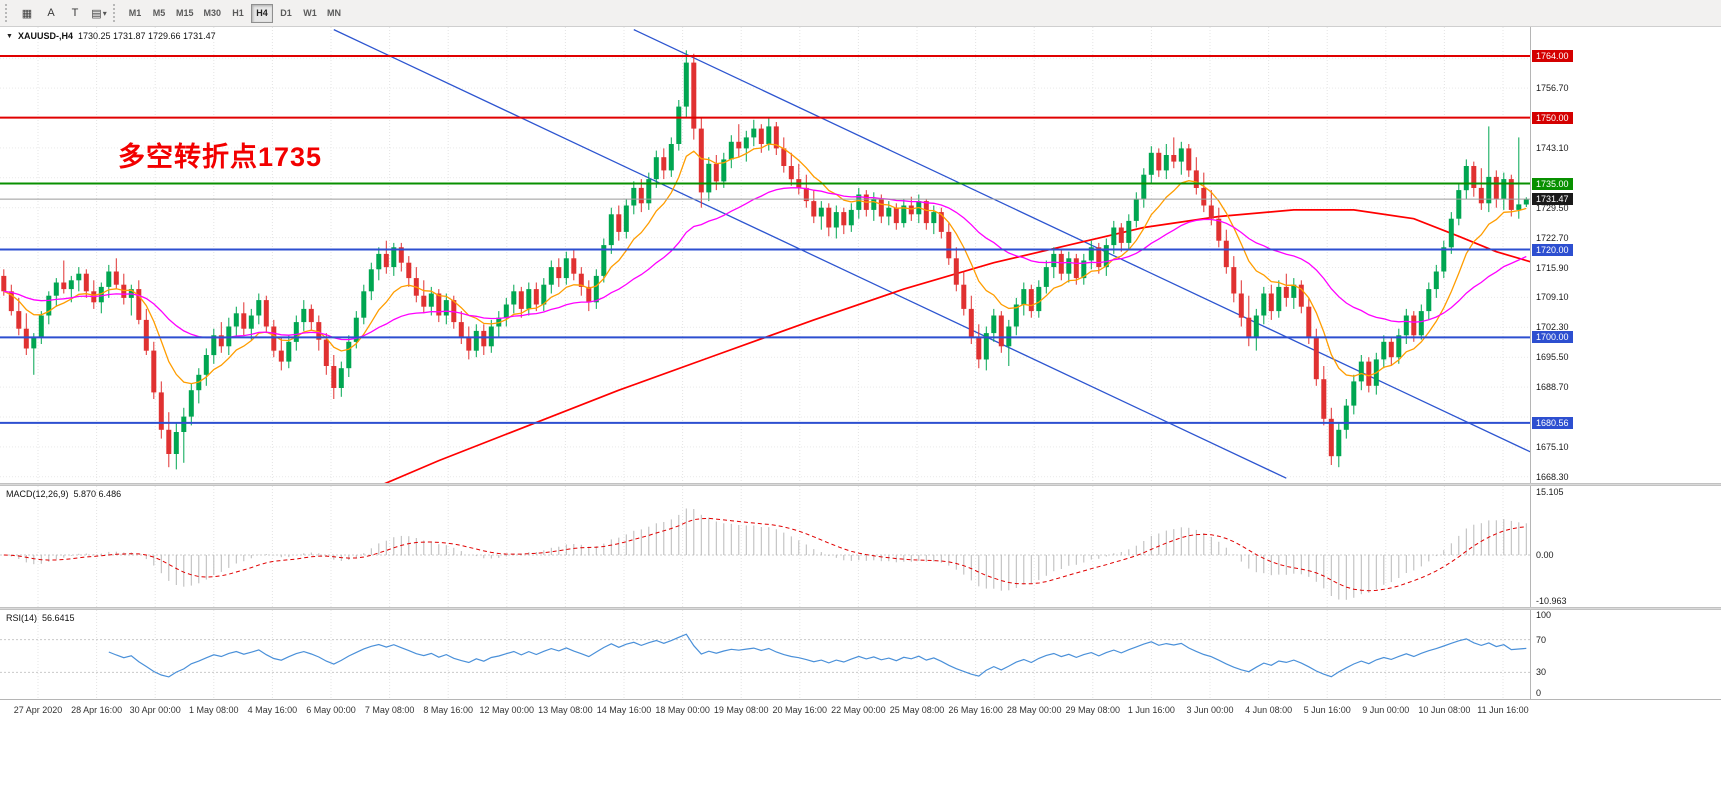 This screenshot has height=796, width=1721. I want to click on collapse-icon: ▼, so click(9, 36).